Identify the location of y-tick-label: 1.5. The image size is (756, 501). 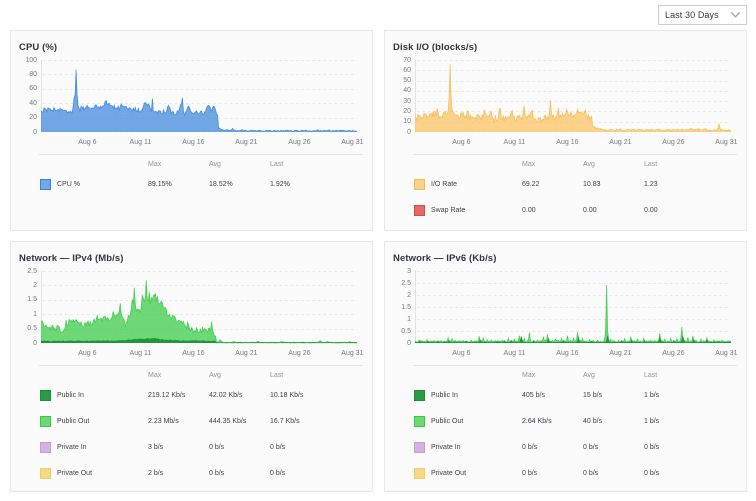
(406, 307).